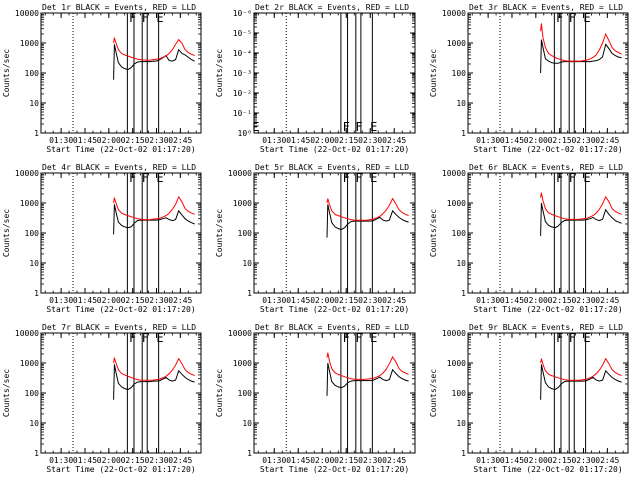 The image size is (640, 480). What do you see at coordinates (245, 133) in the screenshot?
I see `y-tick-label: 10⁰` at bounding box center [245, 133].